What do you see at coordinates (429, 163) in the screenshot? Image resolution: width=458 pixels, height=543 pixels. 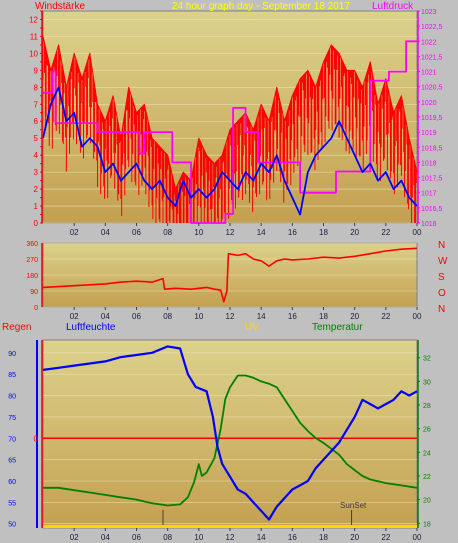 I see `y-right-tick-label: 1018` at bounding box center [429, 163].